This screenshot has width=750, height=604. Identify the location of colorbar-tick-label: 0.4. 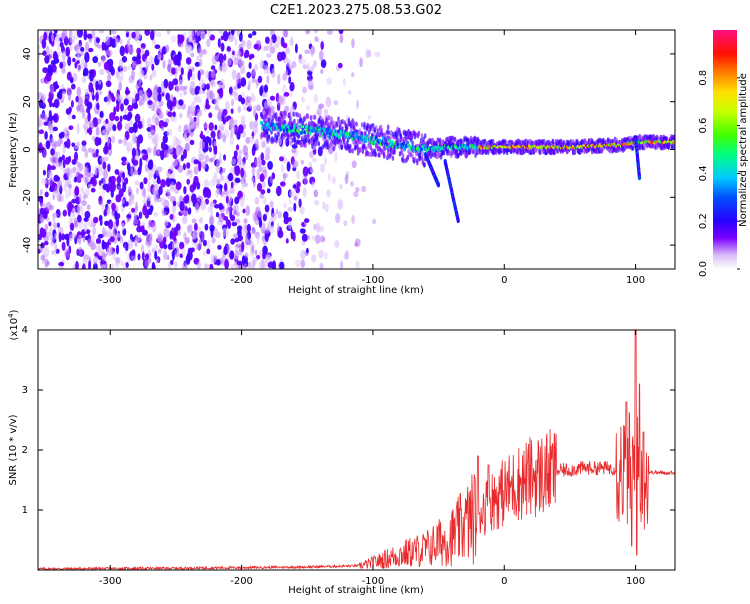
(703, 173).